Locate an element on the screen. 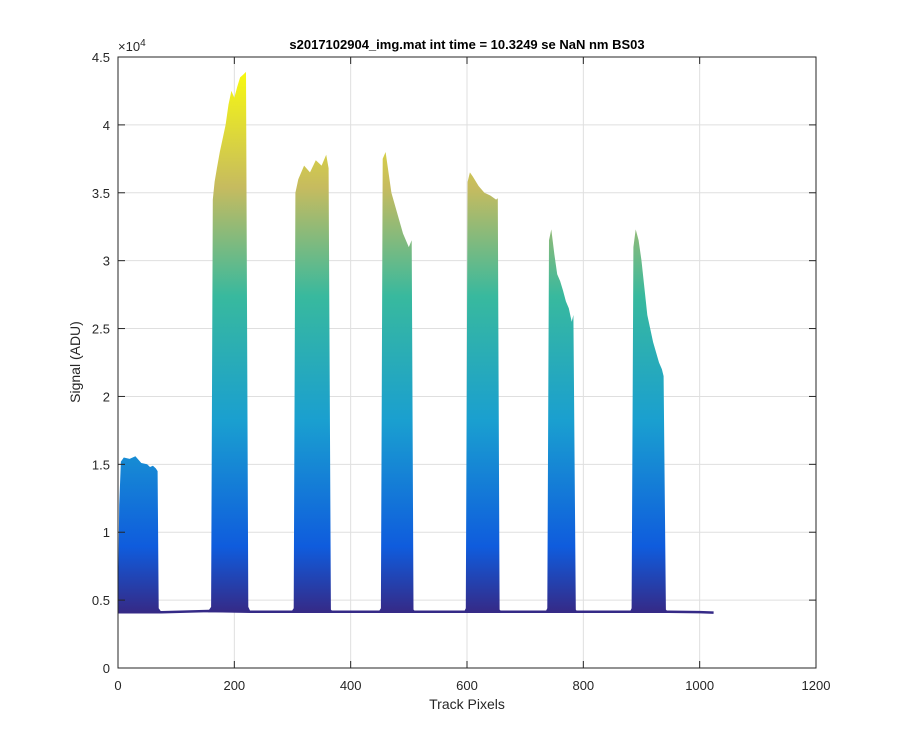 This screenshot has height=750, width=900. y-tick-label: 1 is located at coordinates (106, 532).